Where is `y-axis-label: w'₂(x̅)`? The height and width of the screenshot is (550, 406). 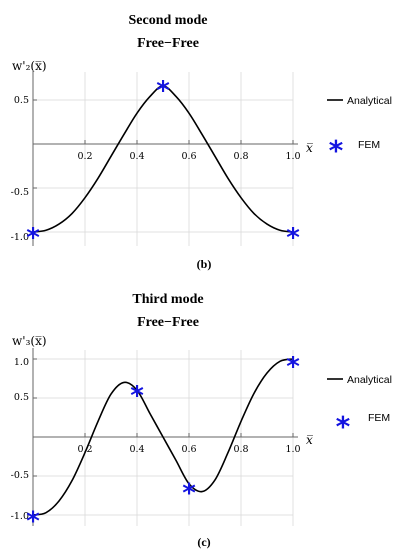
y-axis-label: w'₂(x̅) is located at coordinates (29, 66).